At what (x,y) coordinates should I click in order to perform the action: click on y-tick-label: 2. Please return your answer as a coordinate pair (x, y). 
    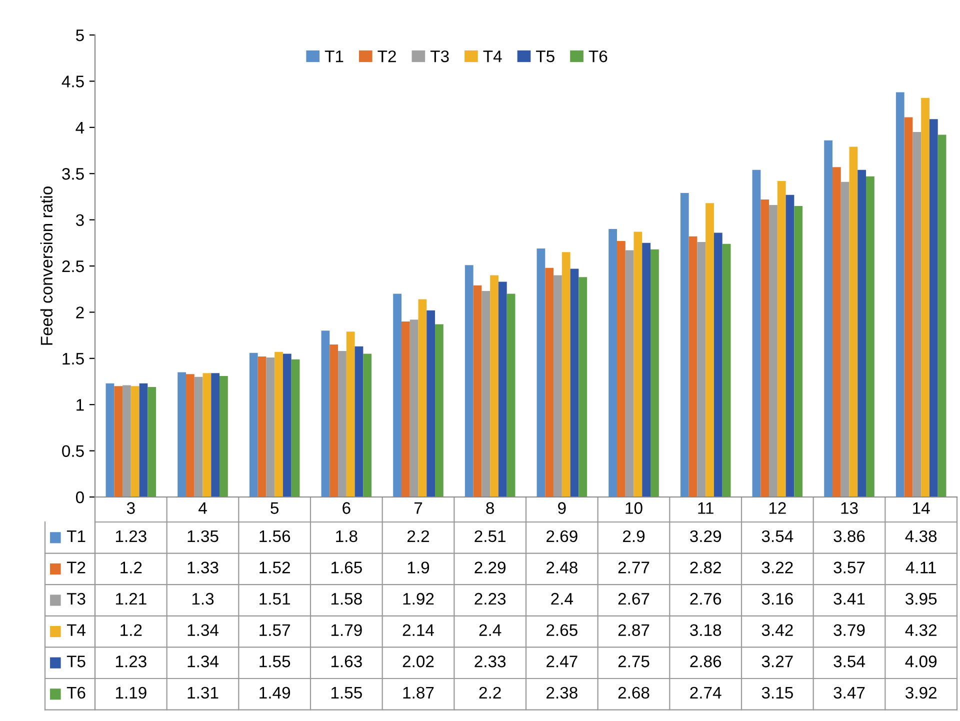
    Looking at the image, I should click on (80, 312).